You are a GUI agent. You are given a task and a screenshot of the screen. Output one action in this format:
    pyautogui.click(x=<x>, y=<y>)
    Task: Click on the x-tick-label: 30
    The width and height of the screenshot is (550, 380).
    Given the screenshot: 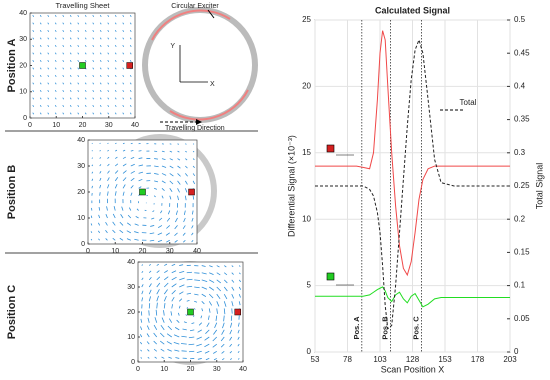 What is the action you would take?
    pyautogui.click(x=217, y=369)
    